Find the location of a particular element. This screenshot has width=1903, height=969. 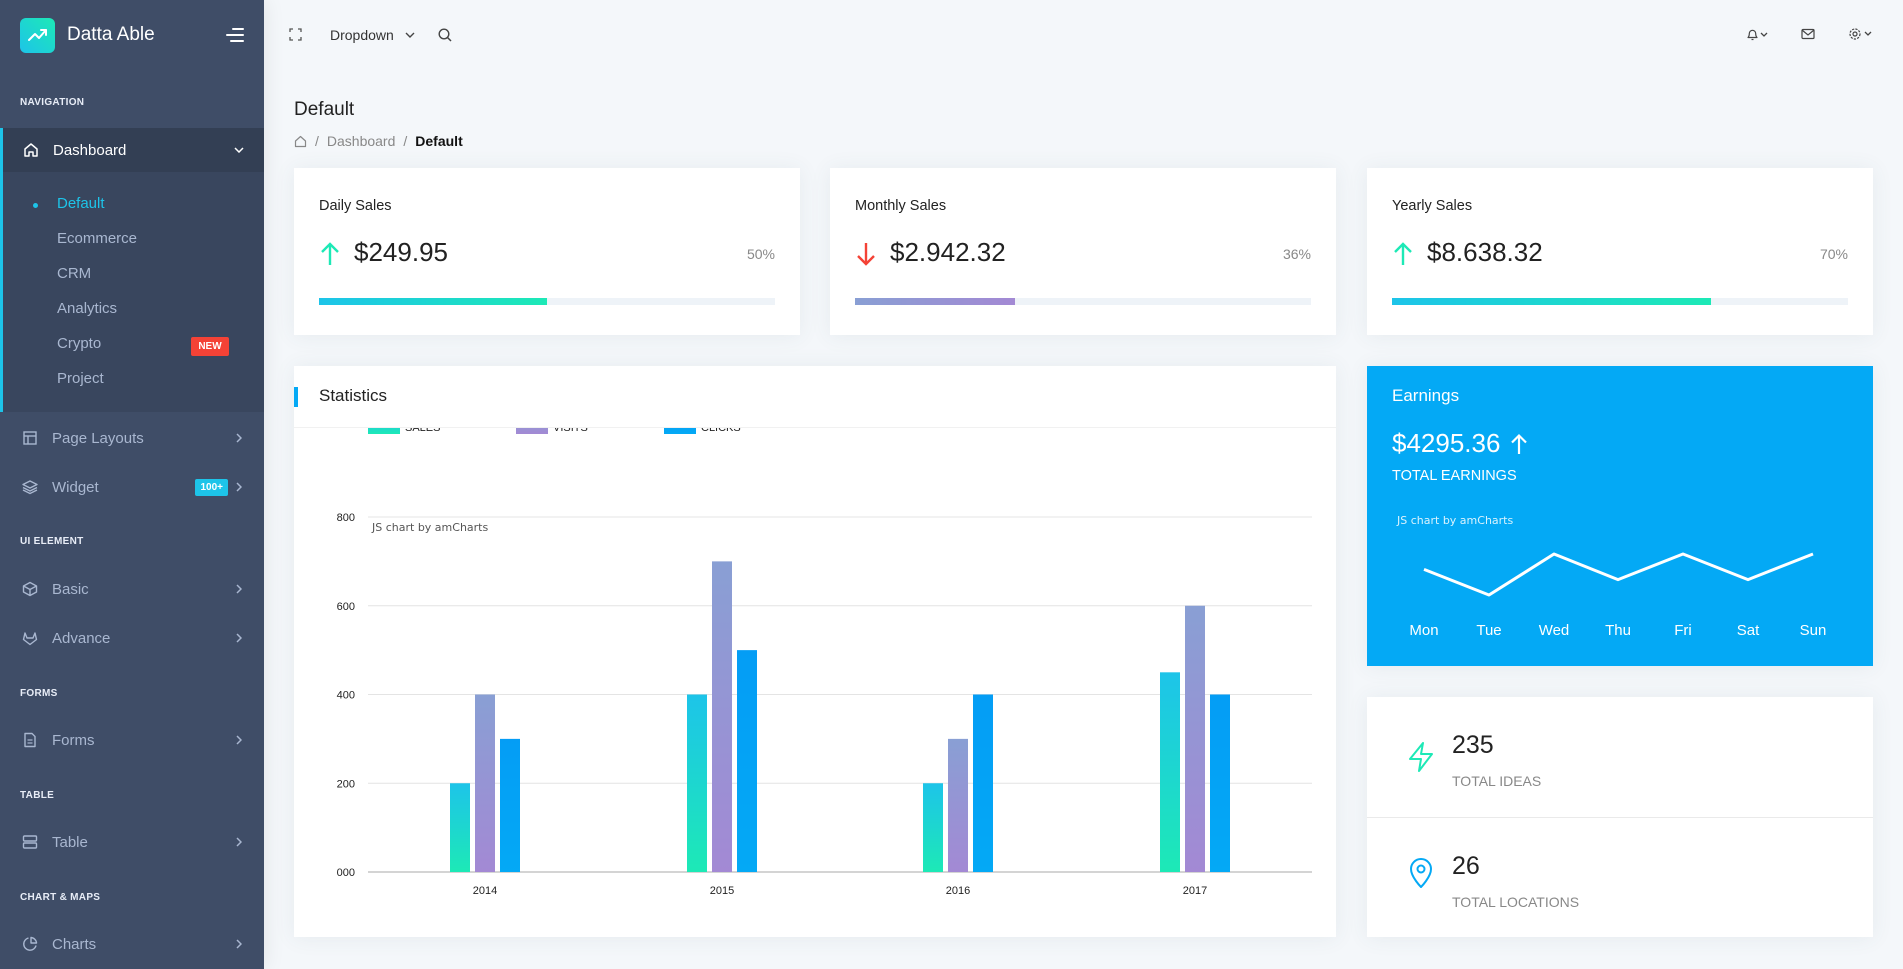

sidebar-item-label: Widget is located at coordinates (75, 487).